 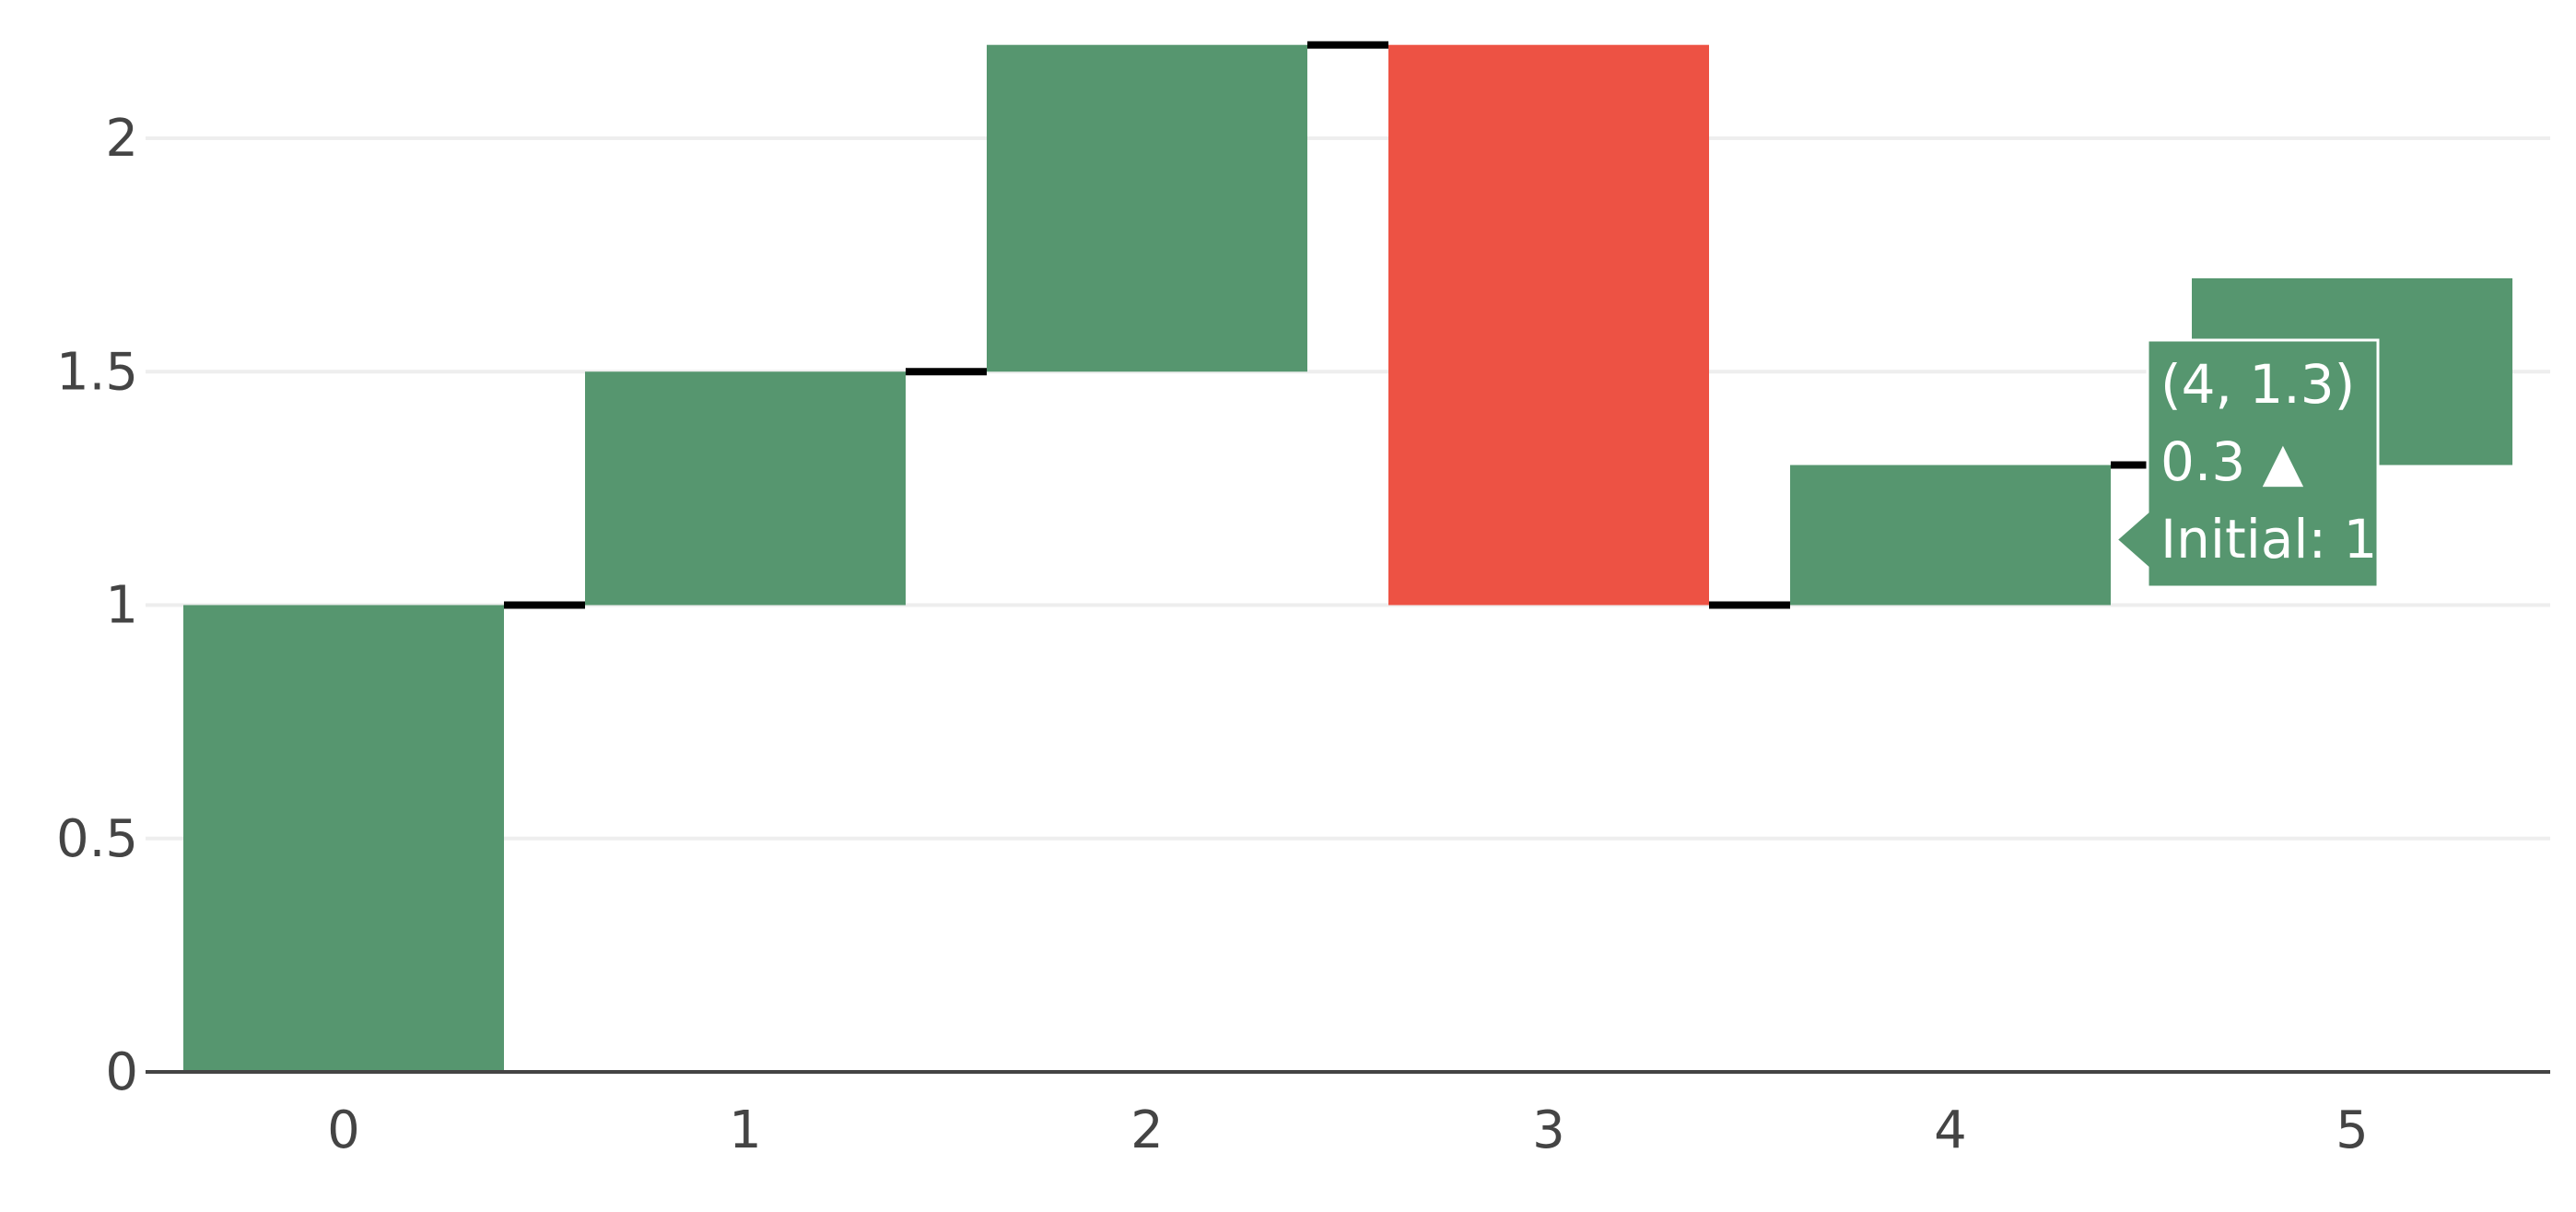 What do you see at coordinates (121, 606) in the screenshot?
I see `y-tick-label: 1` at bounding box center [121, 606].